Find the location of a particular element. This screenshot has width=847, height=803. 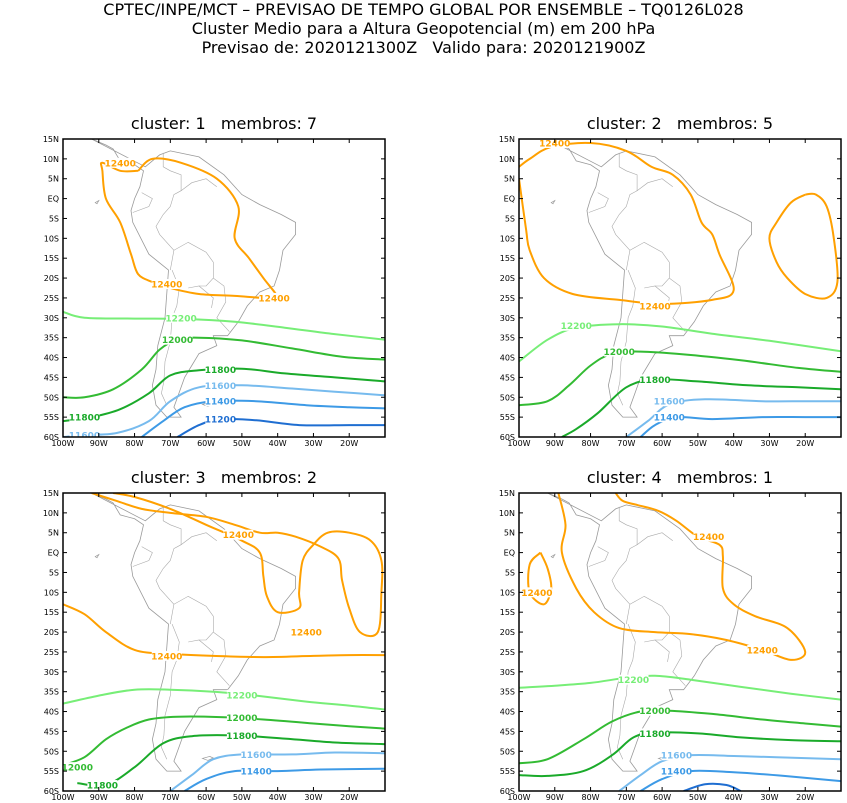

panel-2-title: cluster: 2 membros: 5 is located at coordinates (680, 123).